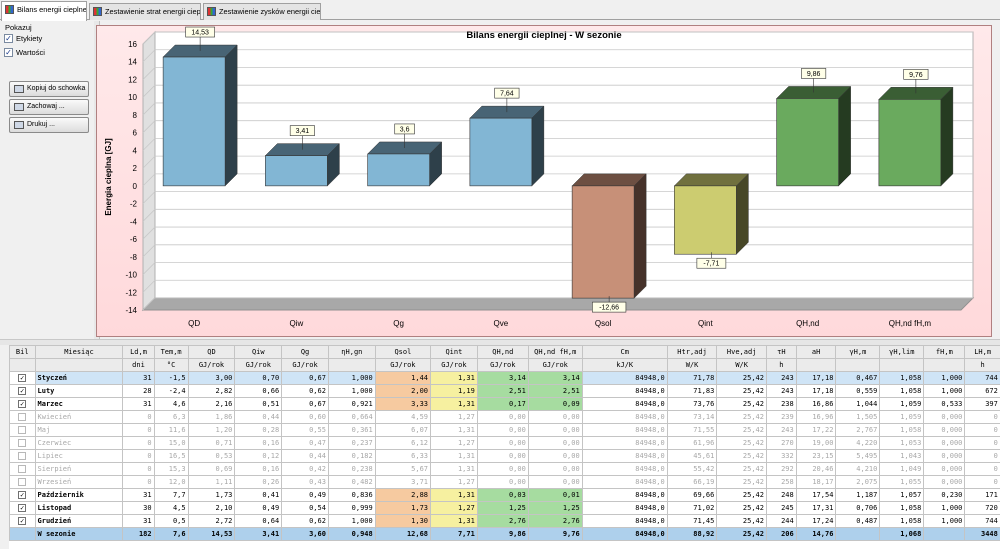 The width and height of the screenshot is (1000, 549). I want to click on y-tick-label: -6, so click(134, 239).